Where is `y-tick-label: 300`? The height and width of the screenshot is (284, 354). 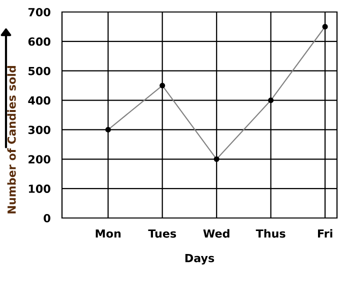 y-tick-label: 300 is located at coordinates (39, 130).